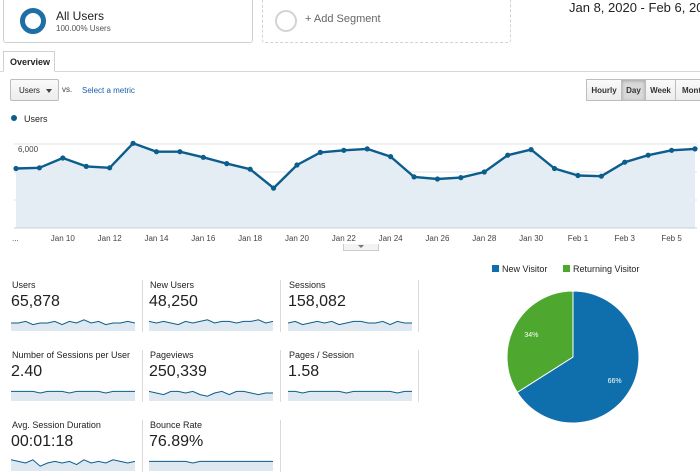 This screenshot has width=700, height=473. What do you see at coordinates (322, 355) in the screenshot?
I see `metric-card-label: Pages / Session` at bounding box center [322, 355].